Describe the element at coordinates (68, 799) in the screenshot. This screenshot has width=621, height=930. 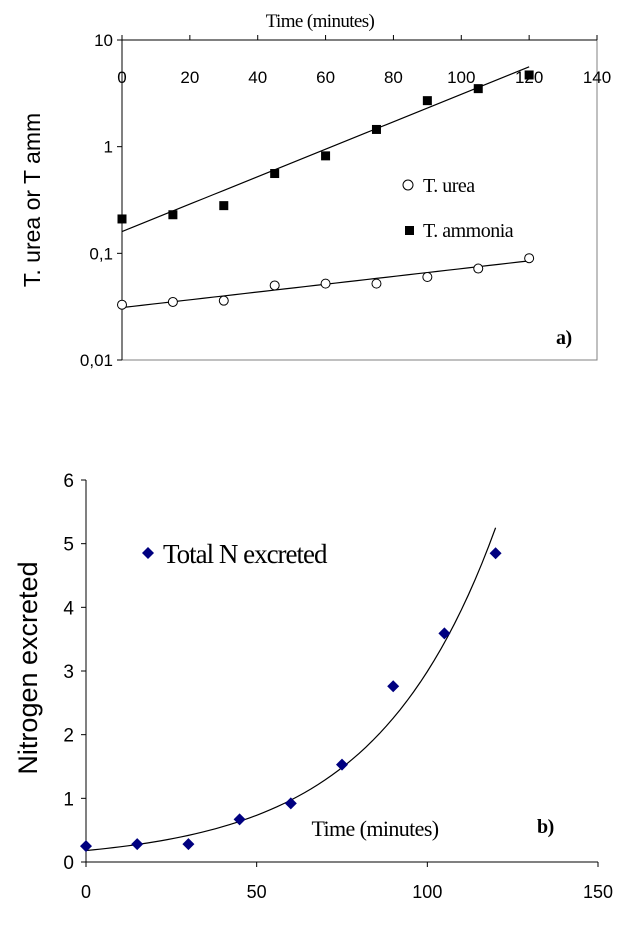
I see `panel-b-y-tick-label: 1` at that location.